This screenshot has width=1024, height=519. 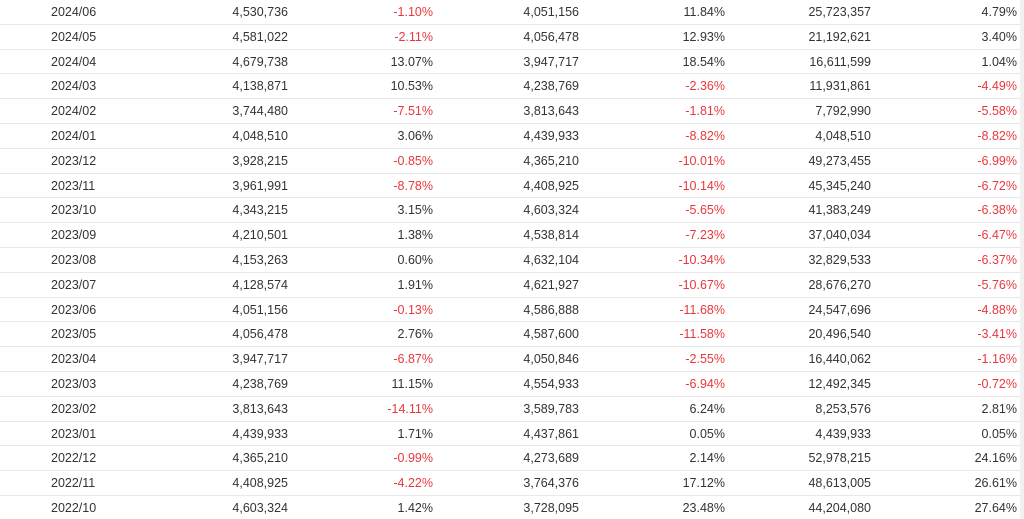 What do you see at coordinates (551, 235) in the screenshot?
I see `prior-value-cell: 4,538,814` at bounding box center [551, 235].